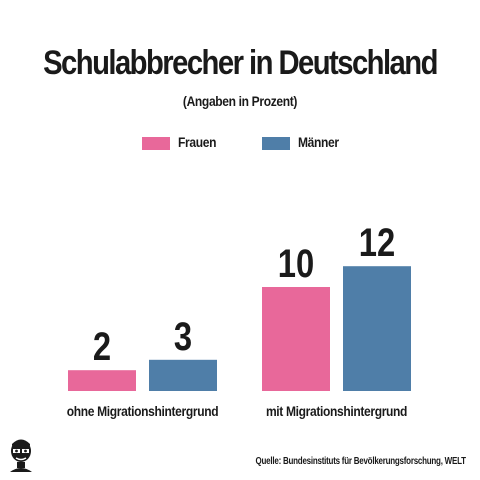  Describe the element at coordinates (102, 346) in the screenshot. I see `data-label-frauen-0: 2` at that location.